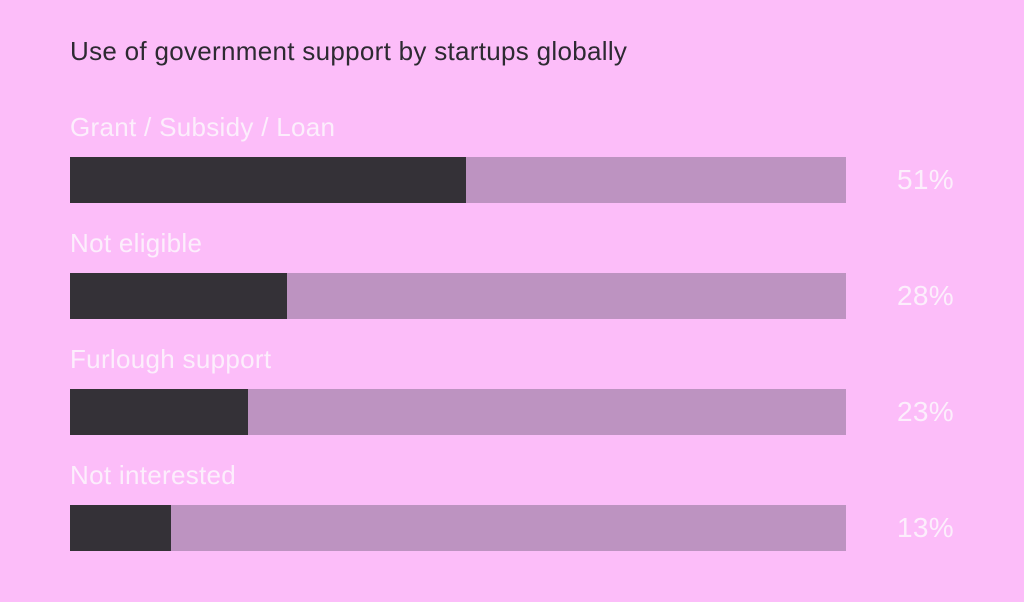 The image size is (1024, 602). Describe the element at coordinates (925, 527) in the screenshot. I see `bar-value-label: 13%` at that location.